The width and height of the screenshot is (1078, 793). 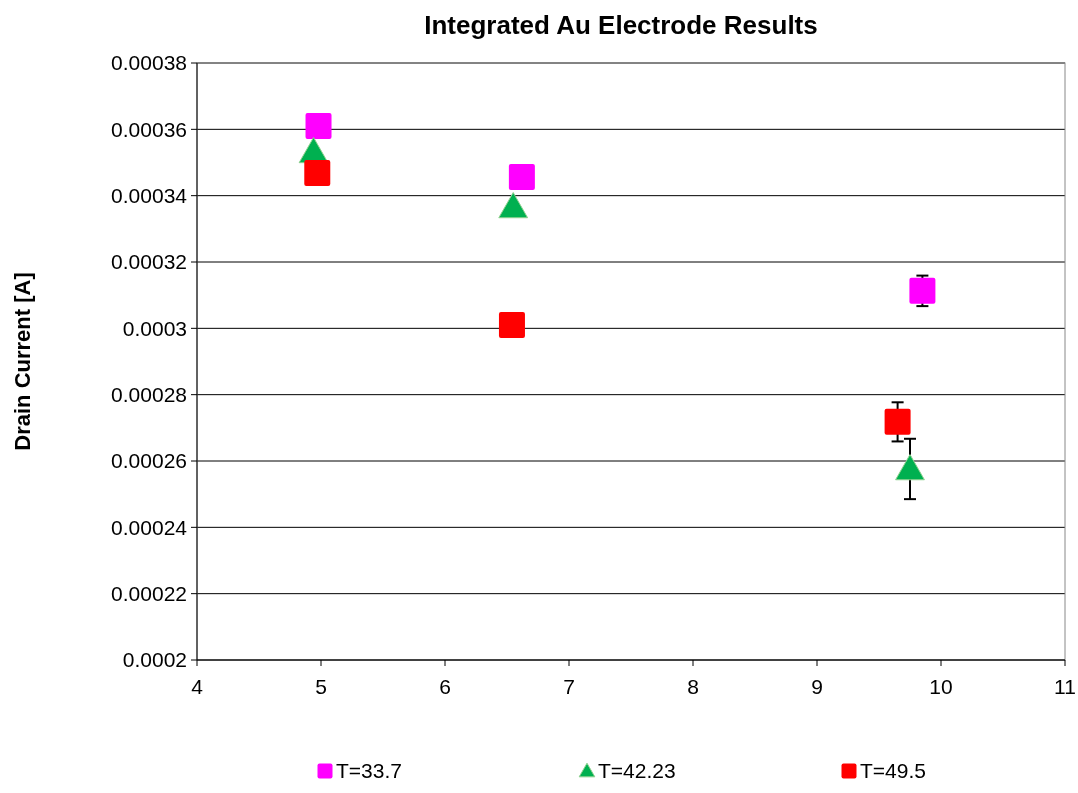 I want to click on x-tick-label: 6, so click(x=445, y=686).